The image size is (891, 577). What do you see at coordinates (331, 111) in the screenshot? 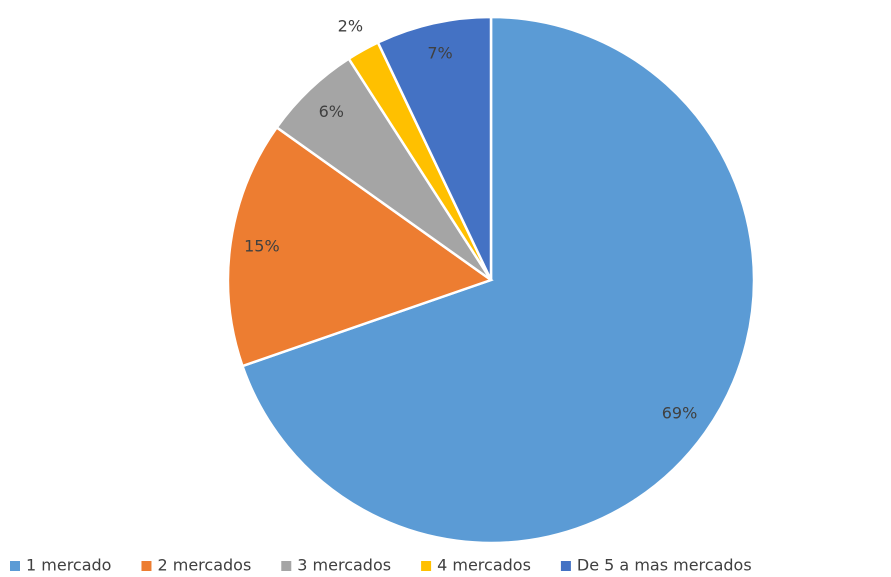
I see `data-label: 6%` at bounding box center [331, 111].